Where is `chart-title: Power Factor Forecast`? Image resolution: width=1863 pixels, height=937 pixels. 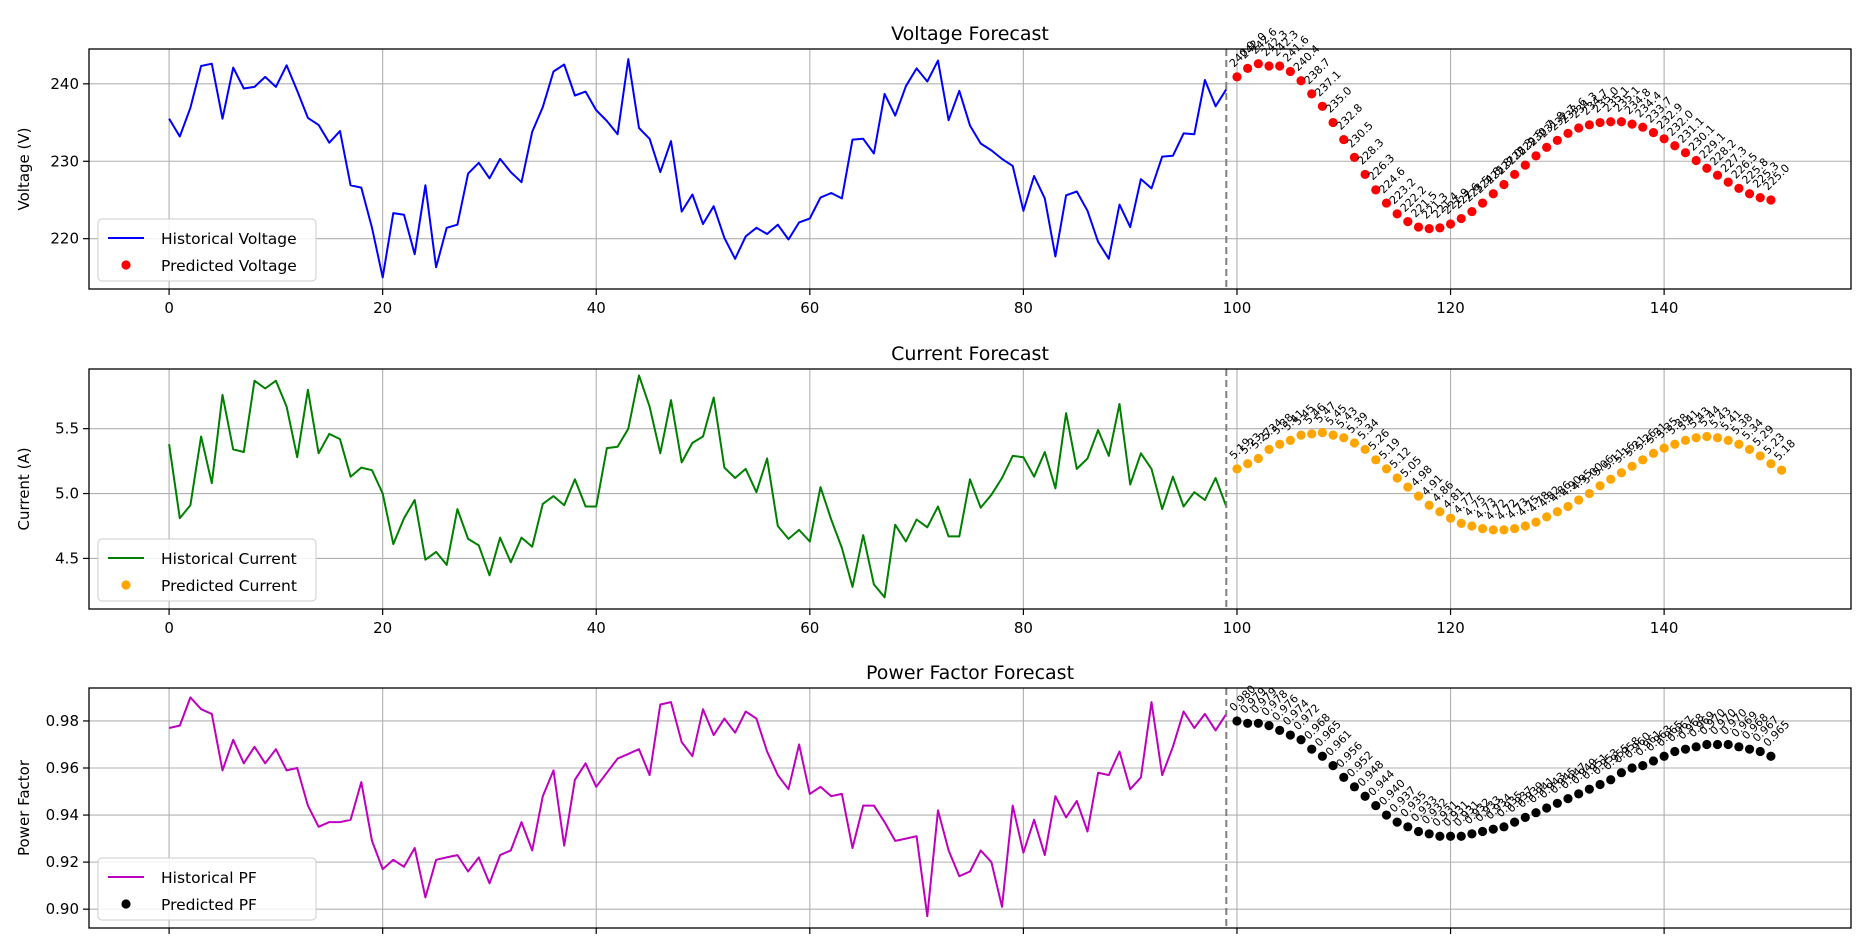 chart-title: Power Factor Forecast is located at coordinates (970, 673).